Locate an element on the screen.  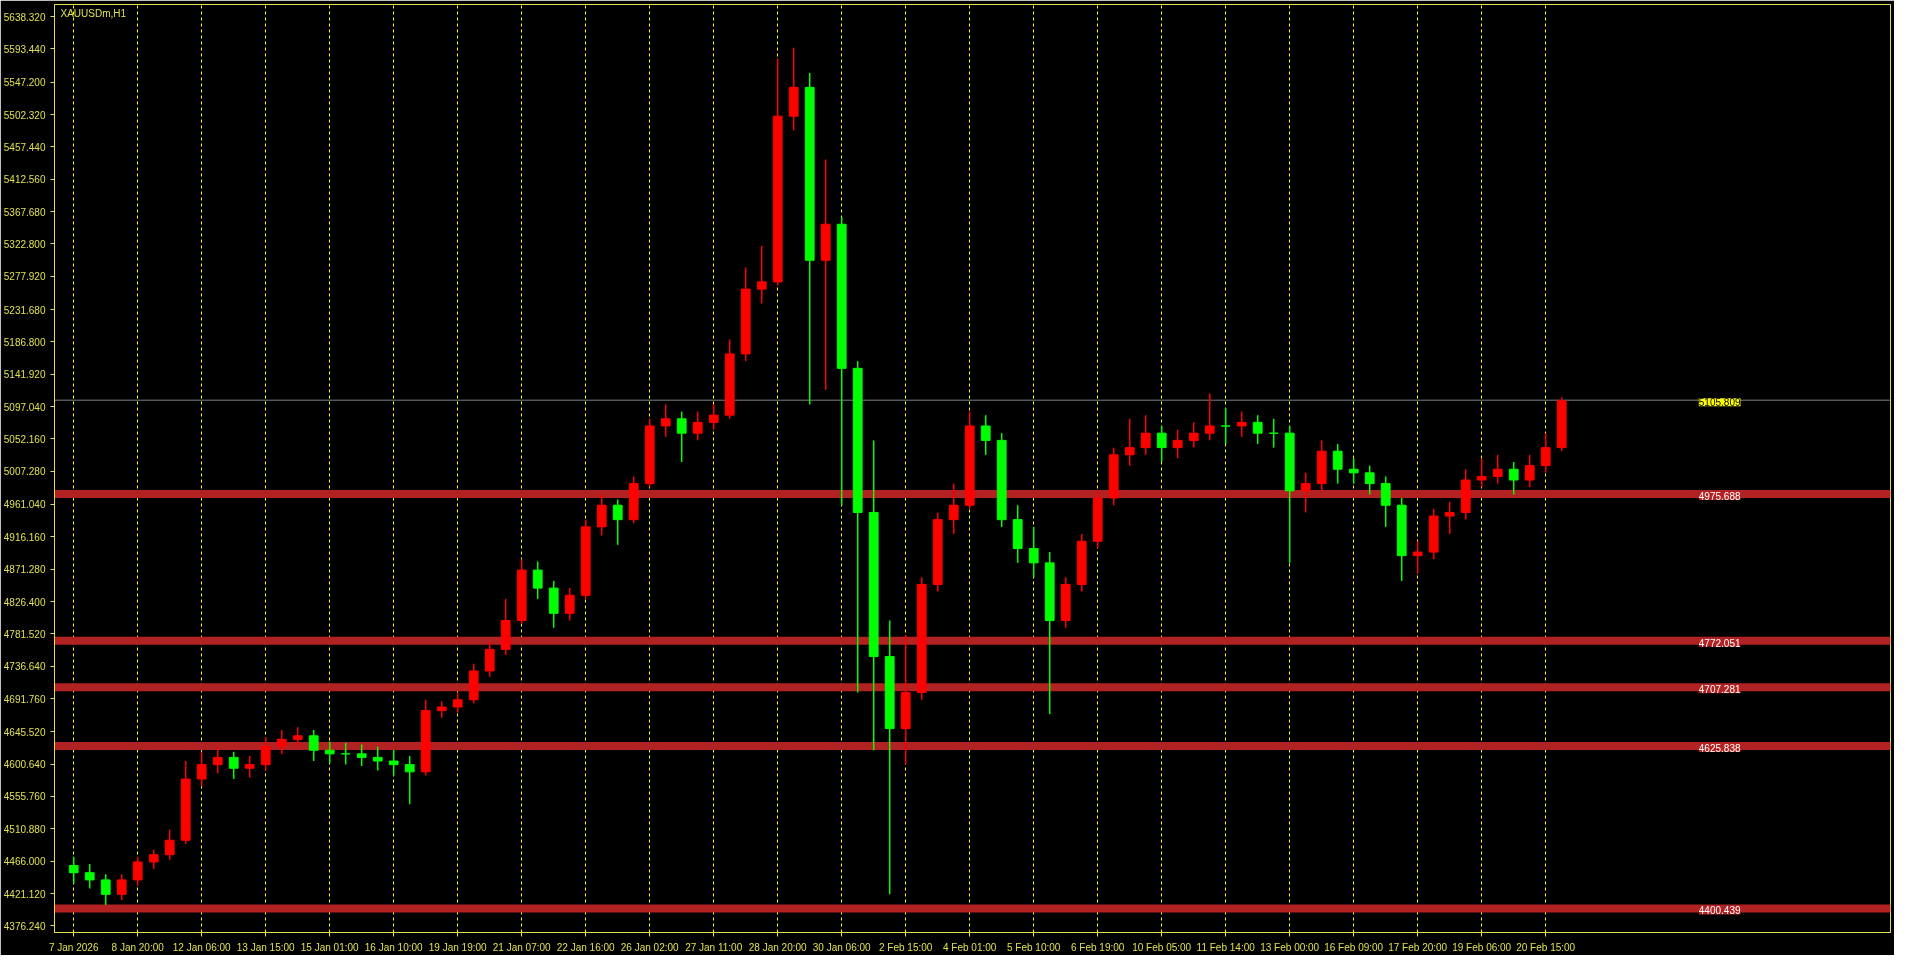
ref-line-label: 4707.281 is located at coordinates (1719, 690).